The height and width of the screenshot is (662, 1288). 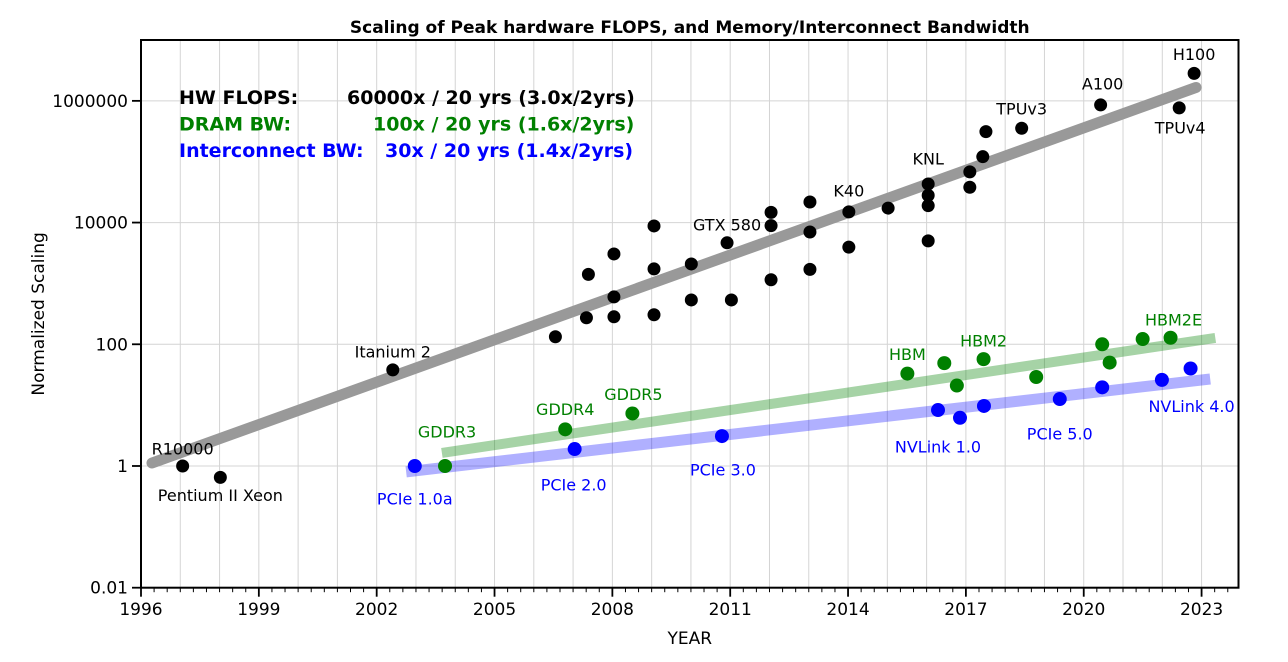 I want to click on annotation-a100: A100, so click(x=1102, y=83).